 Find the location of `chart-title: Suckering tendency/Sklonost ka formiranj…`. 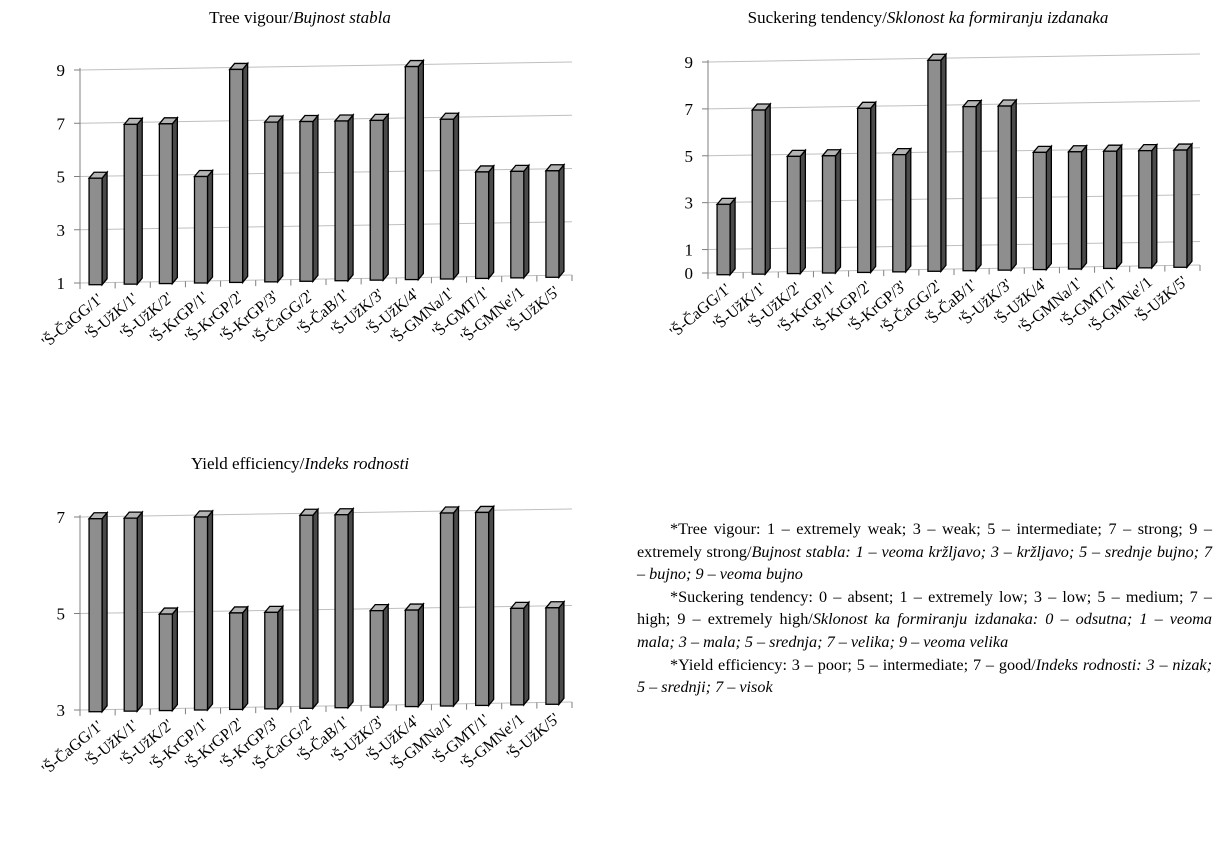

chart-title: Suckering tendency/Sklonost ka formiranj… is located at coordinates (928, 17).